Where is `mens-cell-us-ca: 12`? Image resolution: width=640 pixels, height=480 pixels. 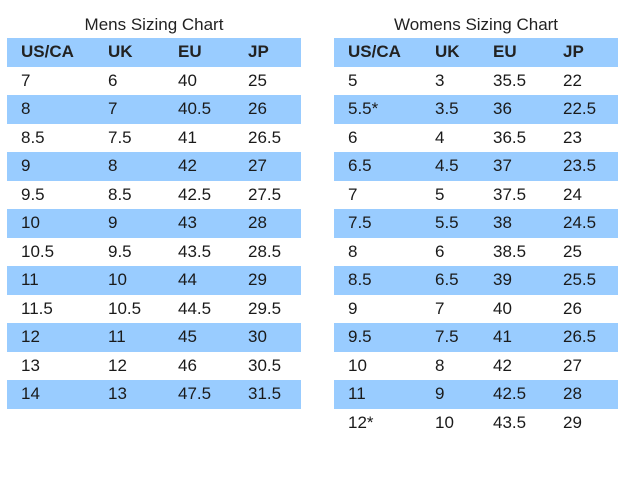
mens-cell-us-ca: 12 is located at coordinates (30, 337).